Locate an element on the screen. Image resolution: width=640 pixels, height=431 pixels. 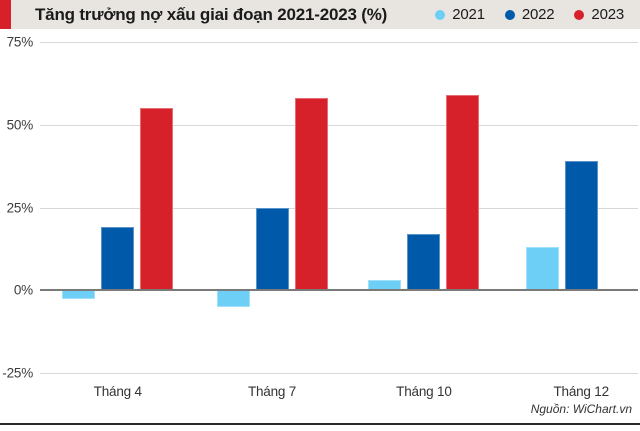
source-credit: Nguồn: WiChart.vn is located at coordinates (581, 409).